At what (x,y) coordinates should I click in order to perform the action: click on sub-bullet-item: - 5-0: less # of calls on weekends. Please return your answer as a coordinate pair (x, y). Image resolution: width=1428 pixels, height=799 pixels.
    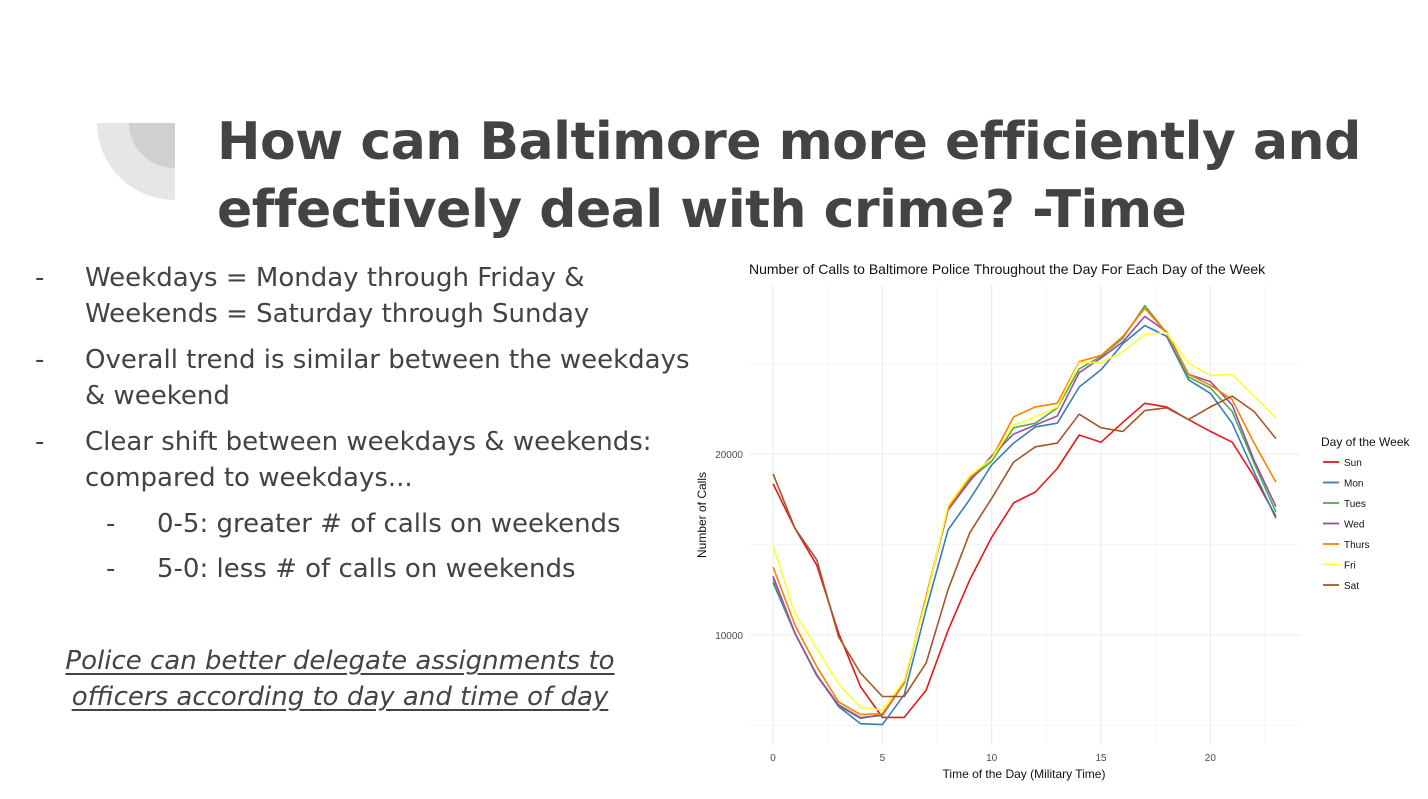
    Looking at the image, I should click on (345, 569).